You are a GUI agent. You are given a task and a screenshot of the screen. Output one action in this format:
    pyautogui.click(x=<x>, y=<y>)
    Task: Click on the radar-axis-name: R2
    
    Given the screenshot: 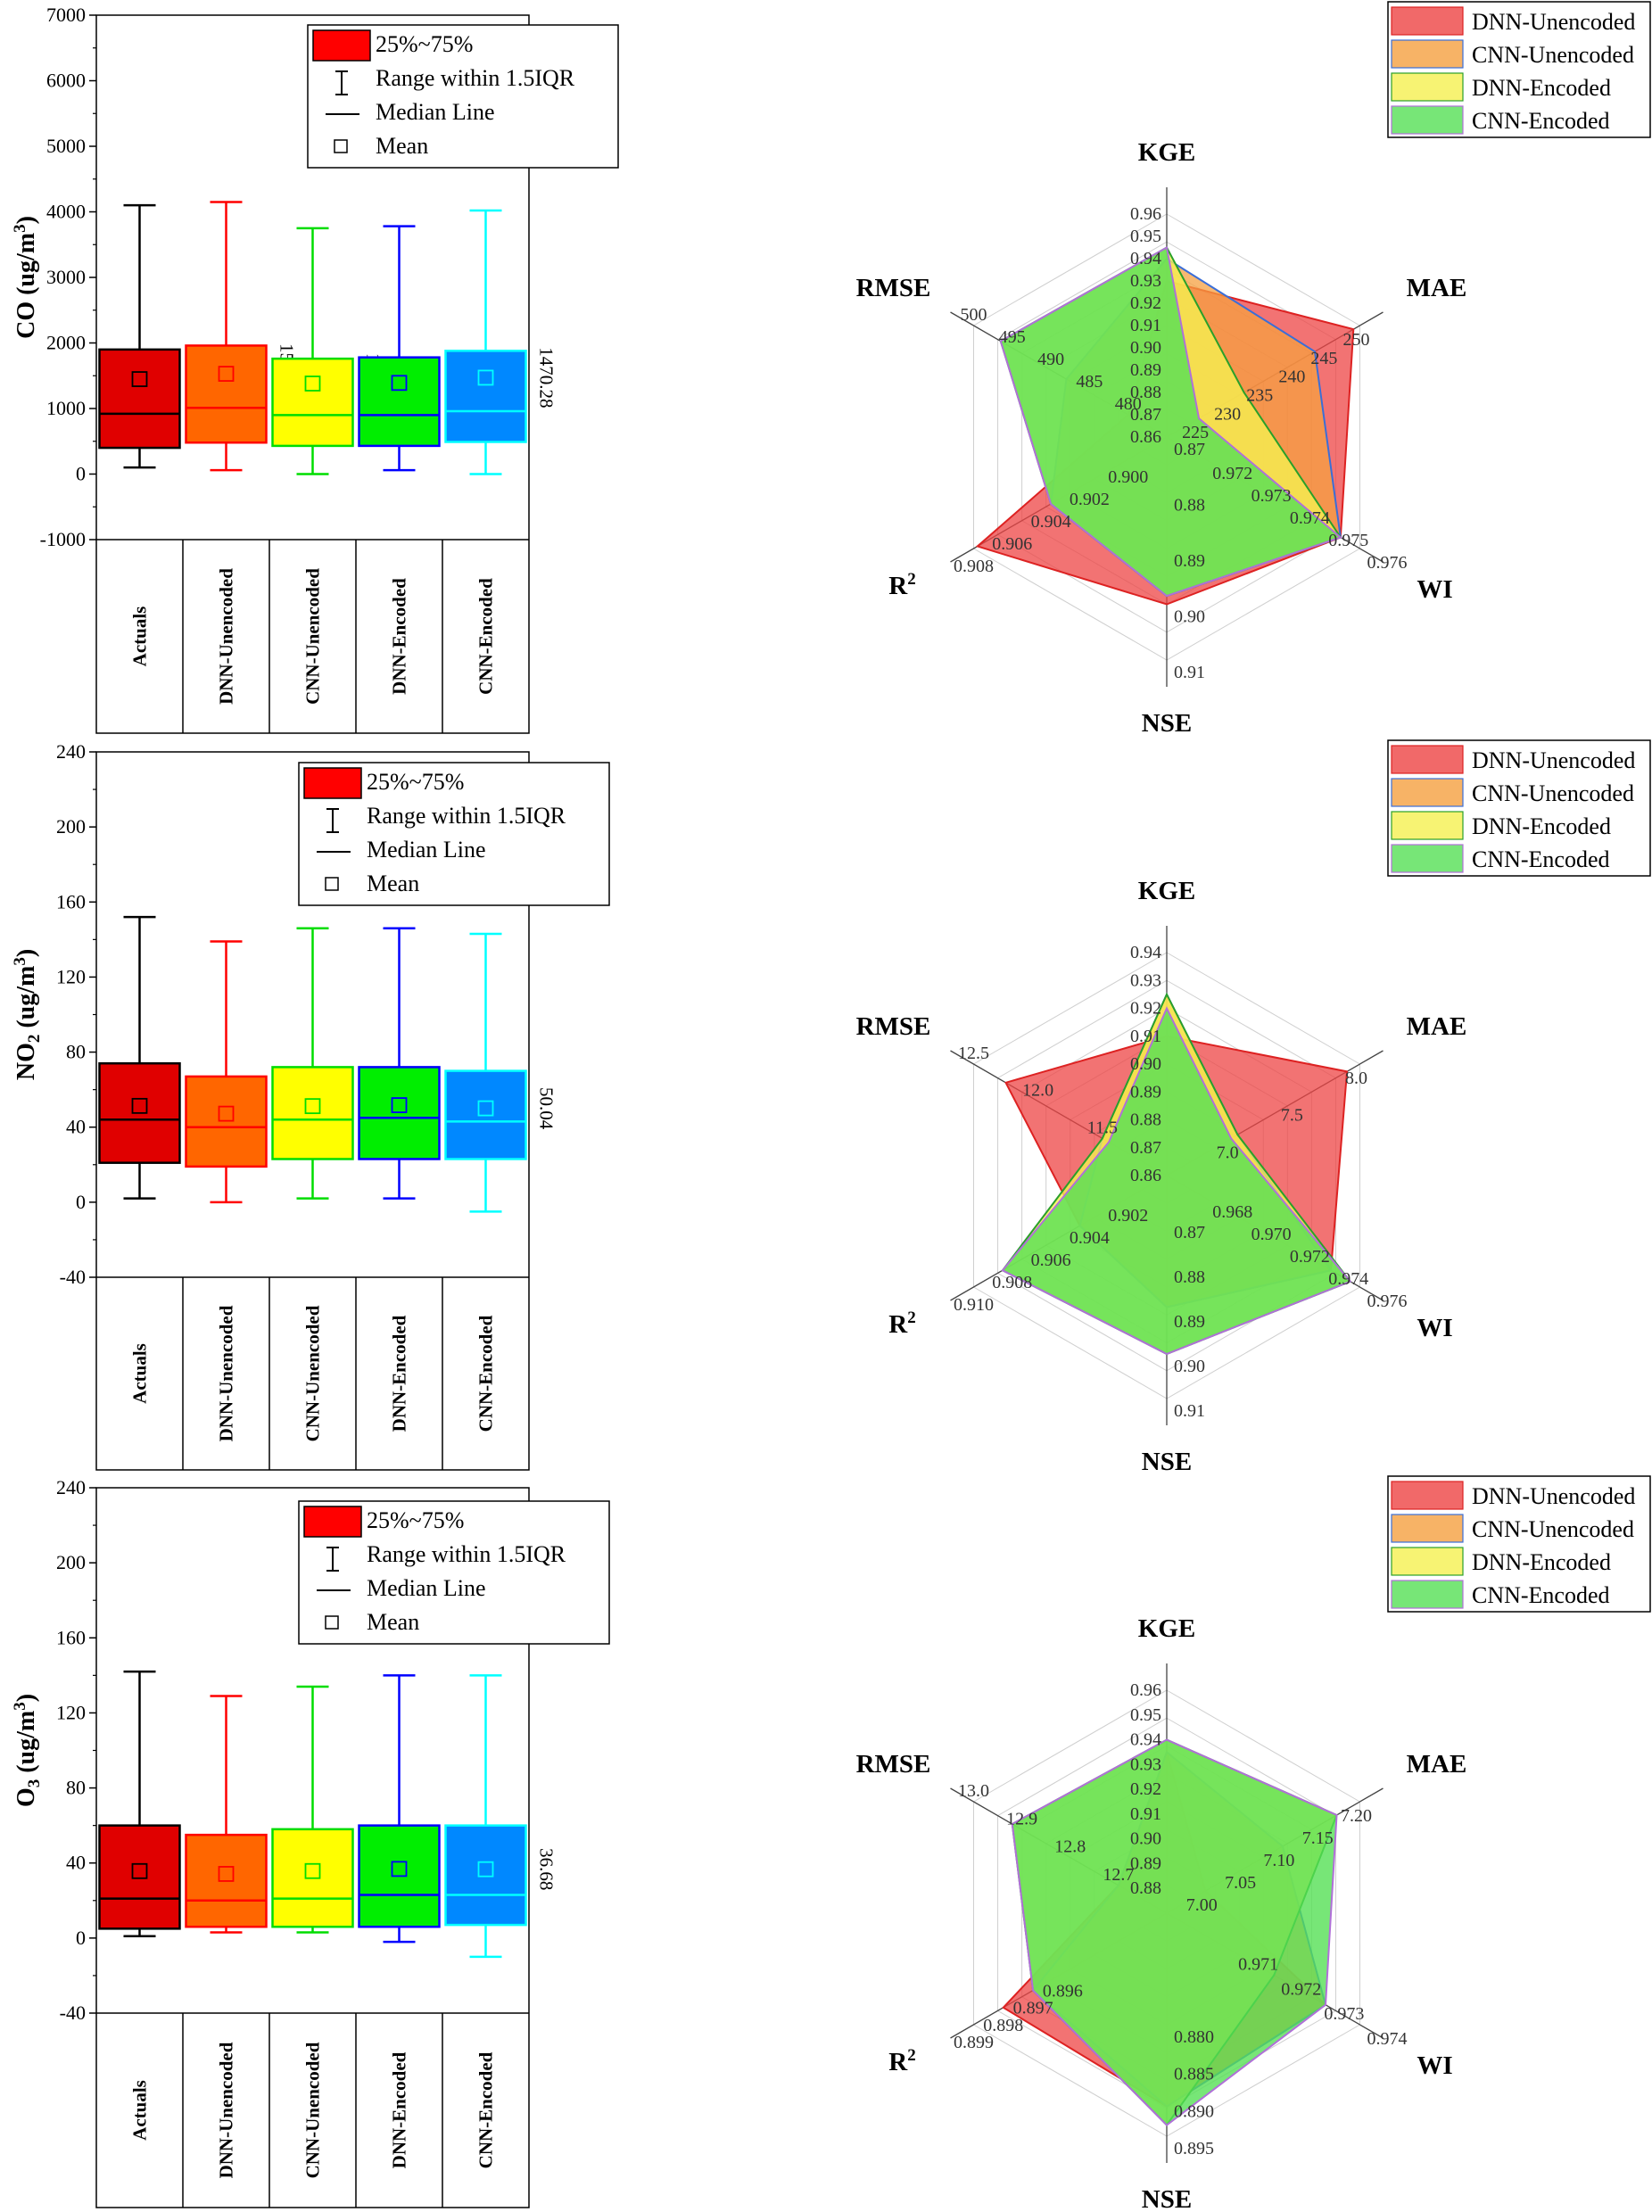 What is the action you would take?
    pyautogui.click(x=901, y=2061)
    